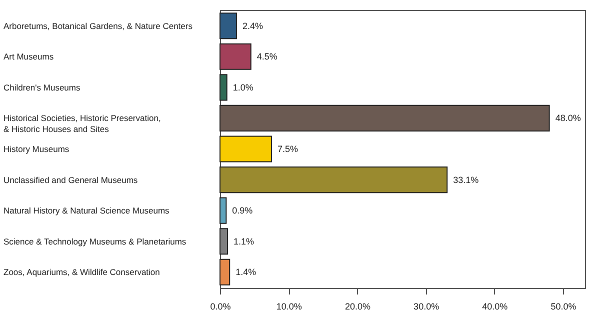 This screenshot has width=600, height=315. Describe the element at coordinates (37, 149) in the screenshot. I see `y-tick-label: History Museums` at that location.